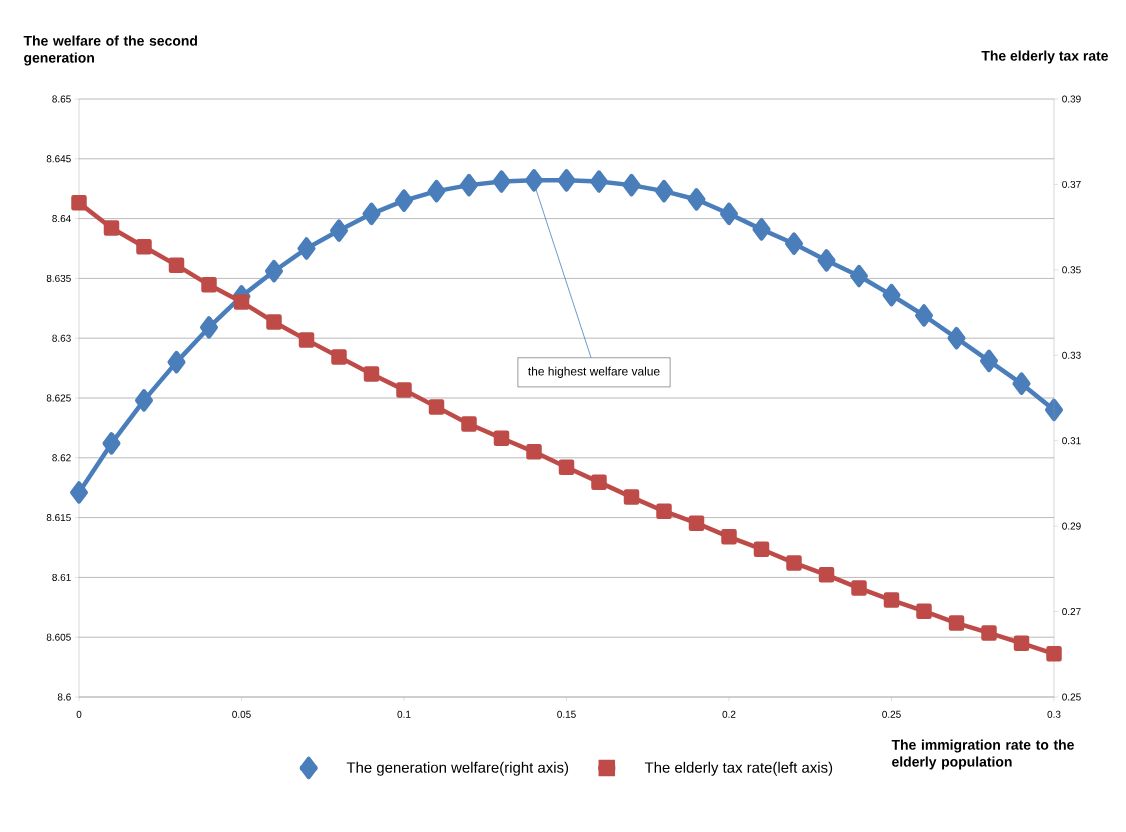 The height and width of the screenshot is (832, 1126). Describe the element at coordinates (61, 577) in the screenshot. I see `y-tick-label: 8.61` at that location.